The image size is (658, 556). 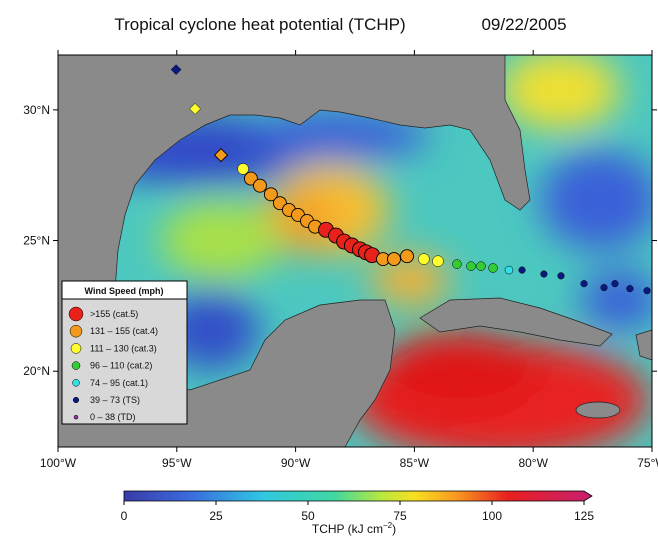 I want to click on x-tick-label: 80°W, so click(x=533, y=463).